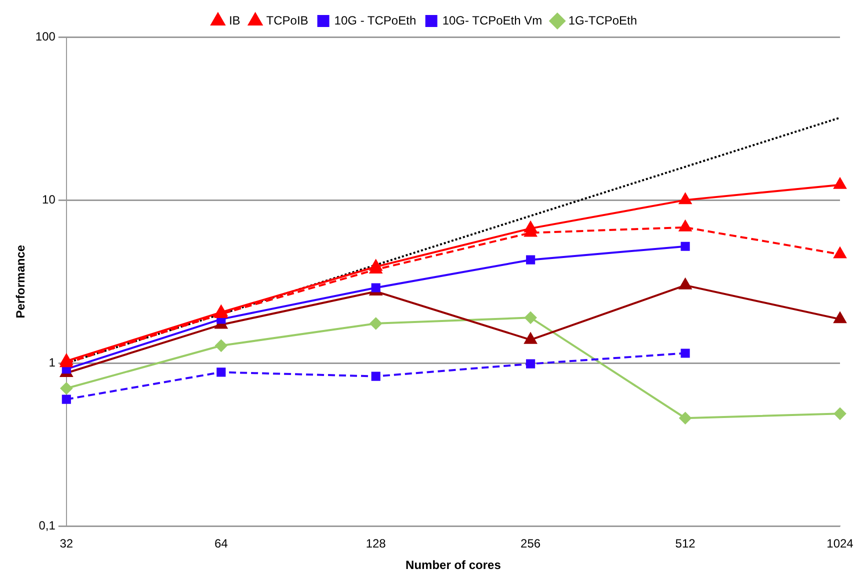 The height and width of the screenshot is (587, 860). Describe the element at coordinates (375, 20) in the screenshot. I see `legend-label: 10G - TCPoEth` at that location.